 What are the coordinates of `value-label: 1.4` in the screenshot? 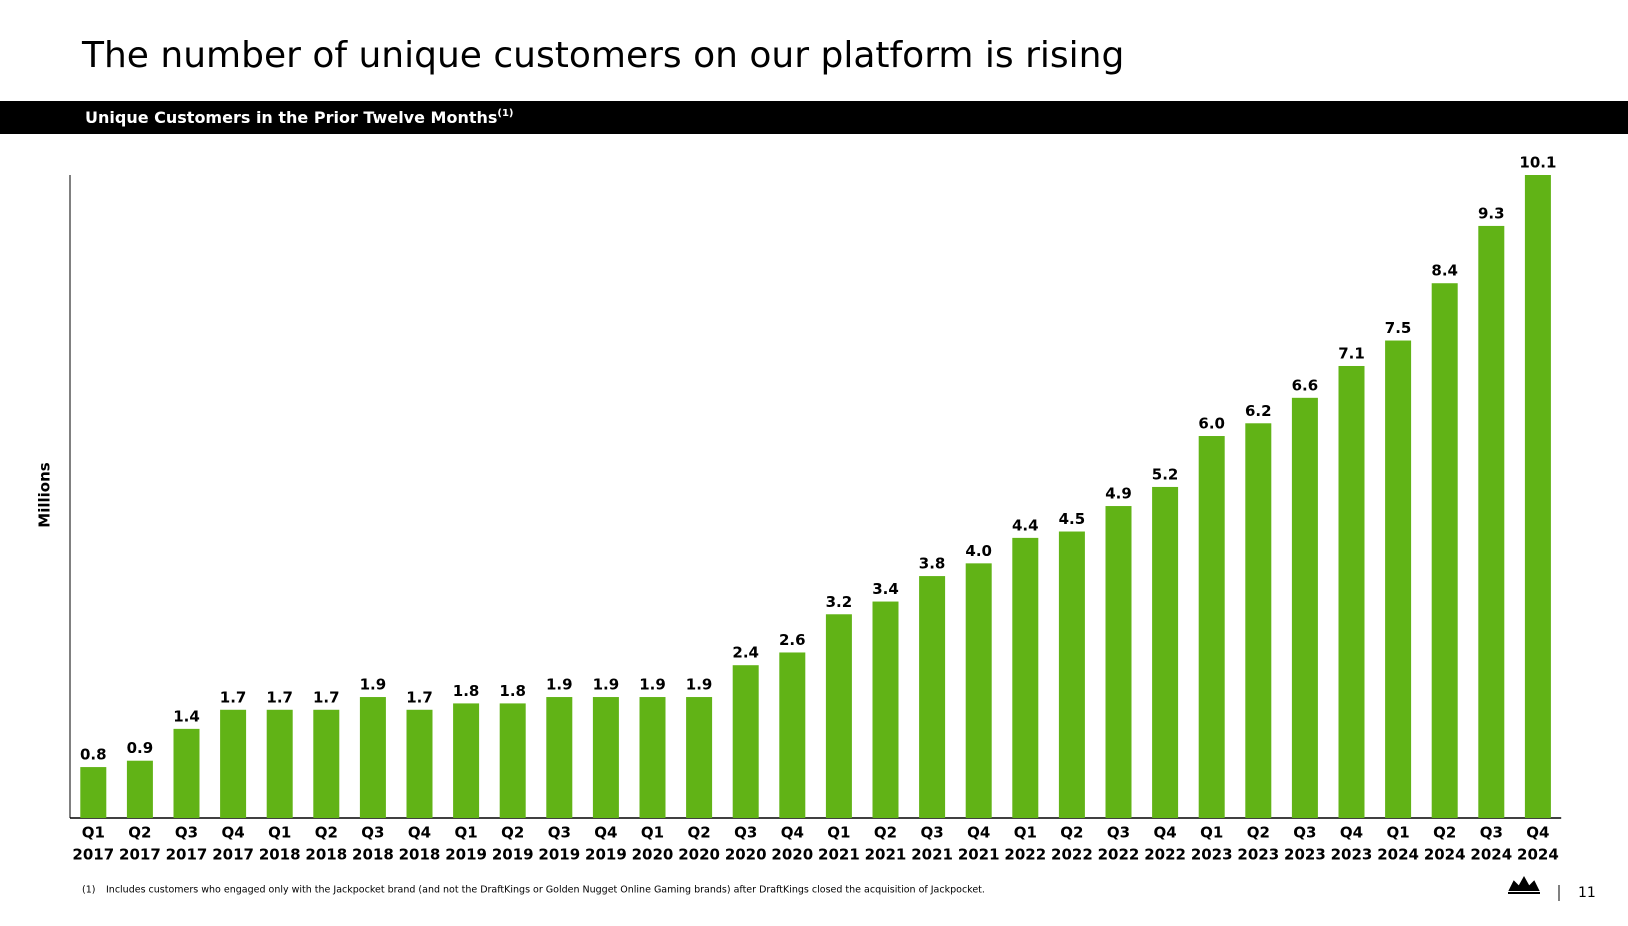 It's located at (186, 716).